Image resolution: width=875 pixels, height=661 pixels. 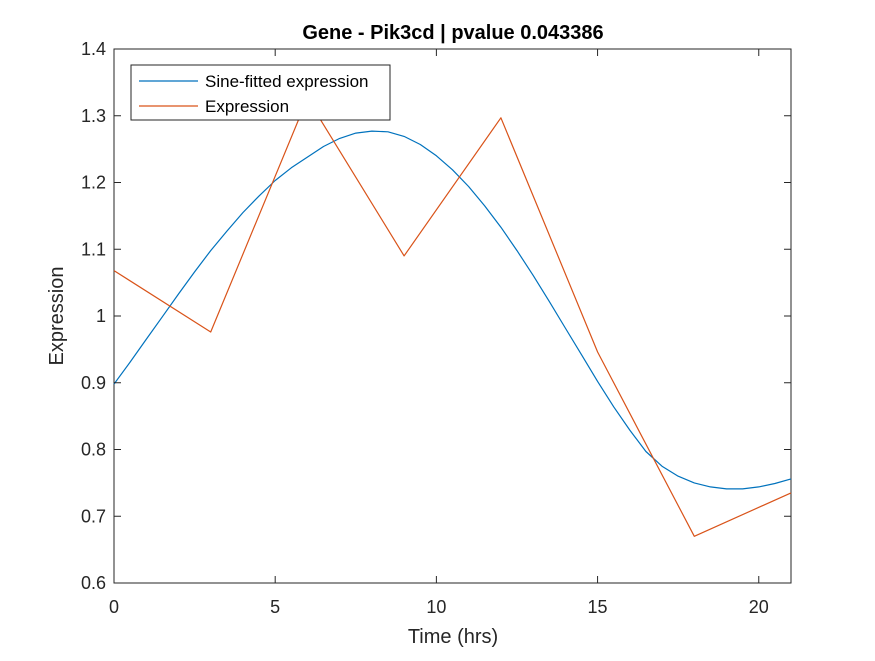 I want to click on legend-label-expression: Expression, so click(x=247, y=106).